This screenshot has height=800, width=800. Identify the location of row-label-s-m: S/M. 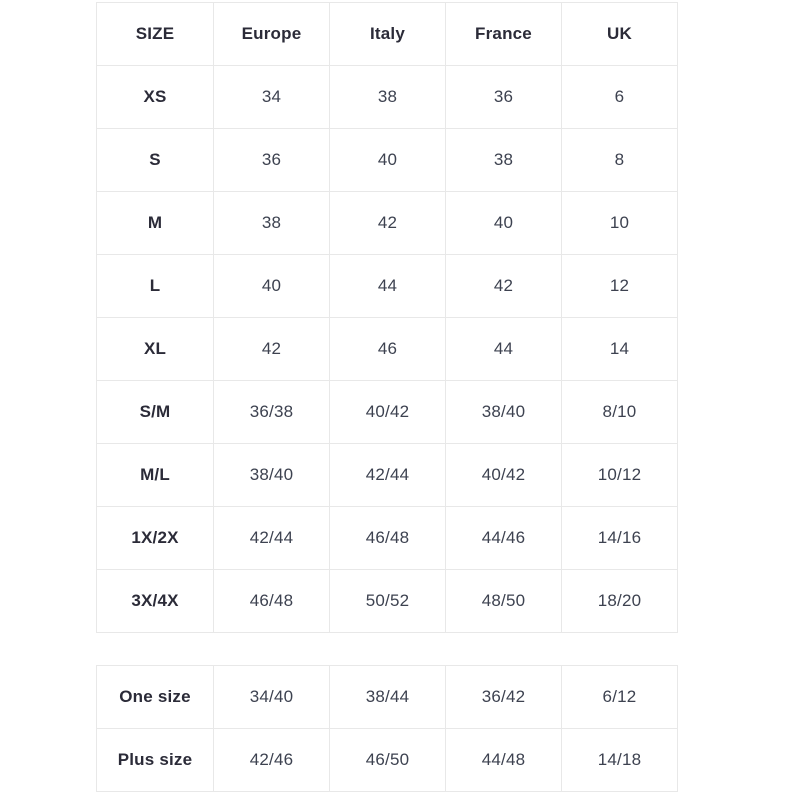
(155, 412).